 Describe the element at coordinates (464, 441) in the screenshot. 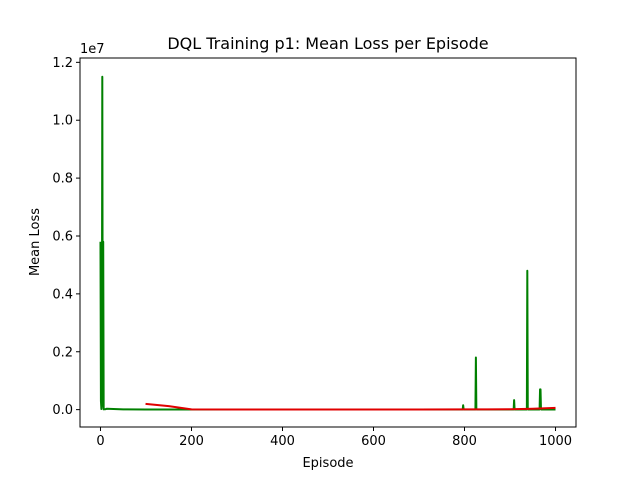

I see `x-tick-label: 800` at that location.